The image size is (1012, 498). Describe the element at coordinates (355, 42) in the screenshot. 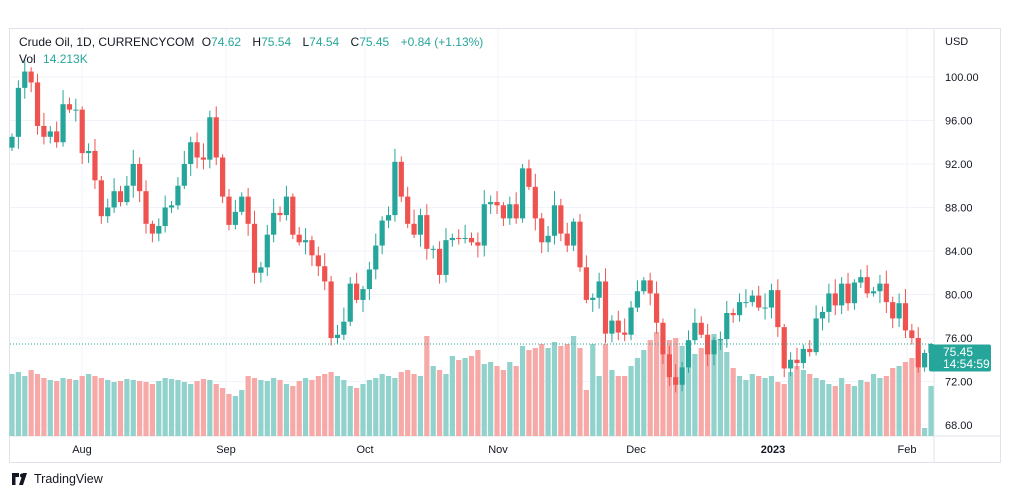

I see `close-label: C` at that location.